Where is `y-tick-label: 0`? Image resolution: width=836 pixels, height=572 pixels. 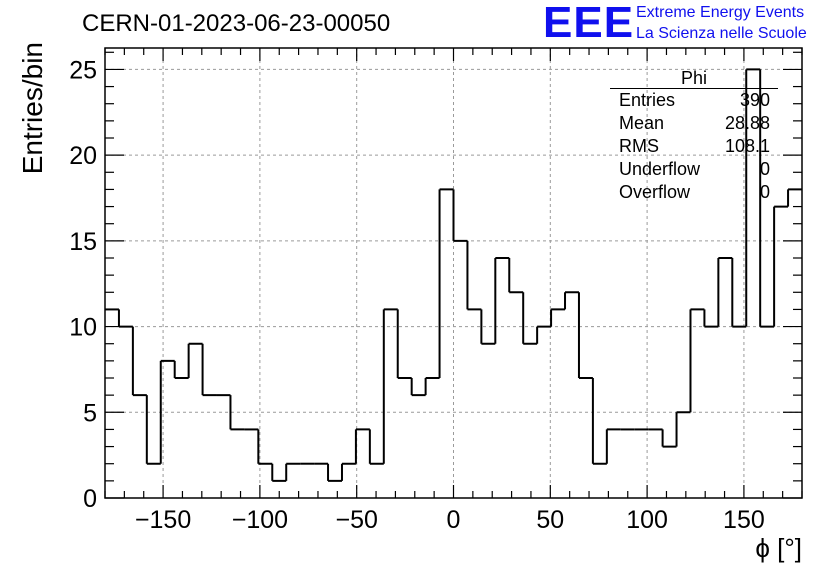
y-tick-label: 0 is located at coordinates (90, 499).